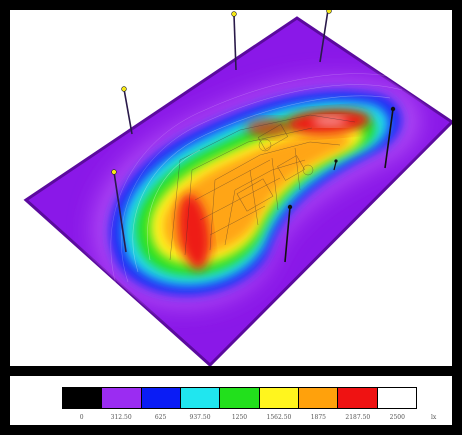 The image size is (462, 435). What do you see at coordinates (318, 417) in the screenshot?
I see `legend-tick-label: 1875` at bounding box center [318, 417].